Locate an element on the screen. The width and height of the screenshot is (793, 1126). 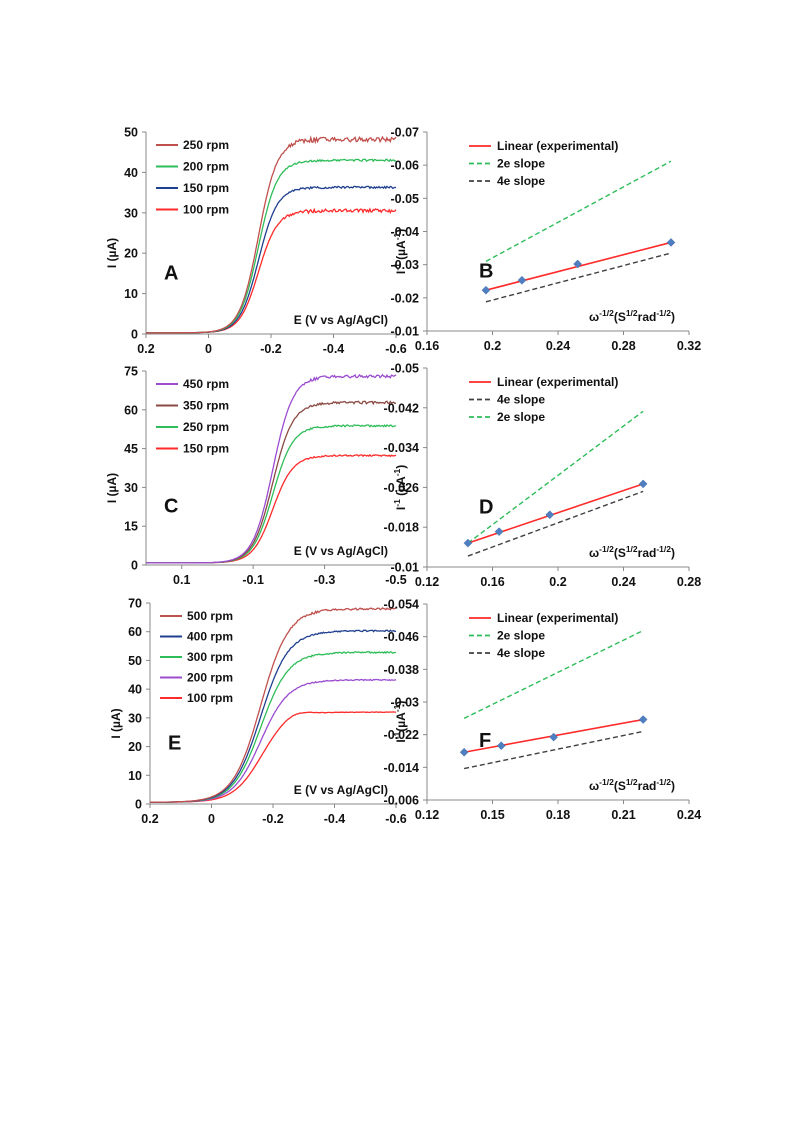
series-group-C is located at coordinates (271, 468).